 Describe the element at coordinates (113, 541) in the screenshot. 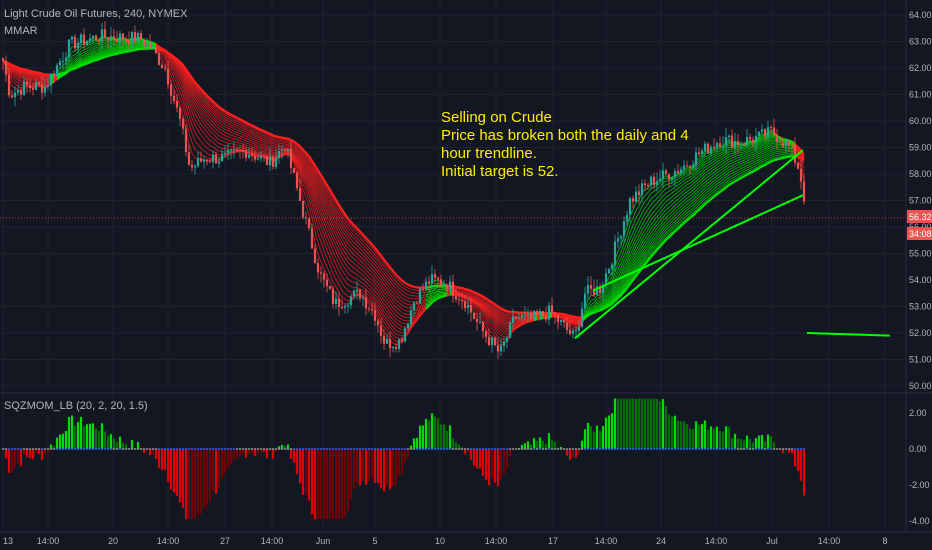

I see `time-tick-label: 20` at that location.